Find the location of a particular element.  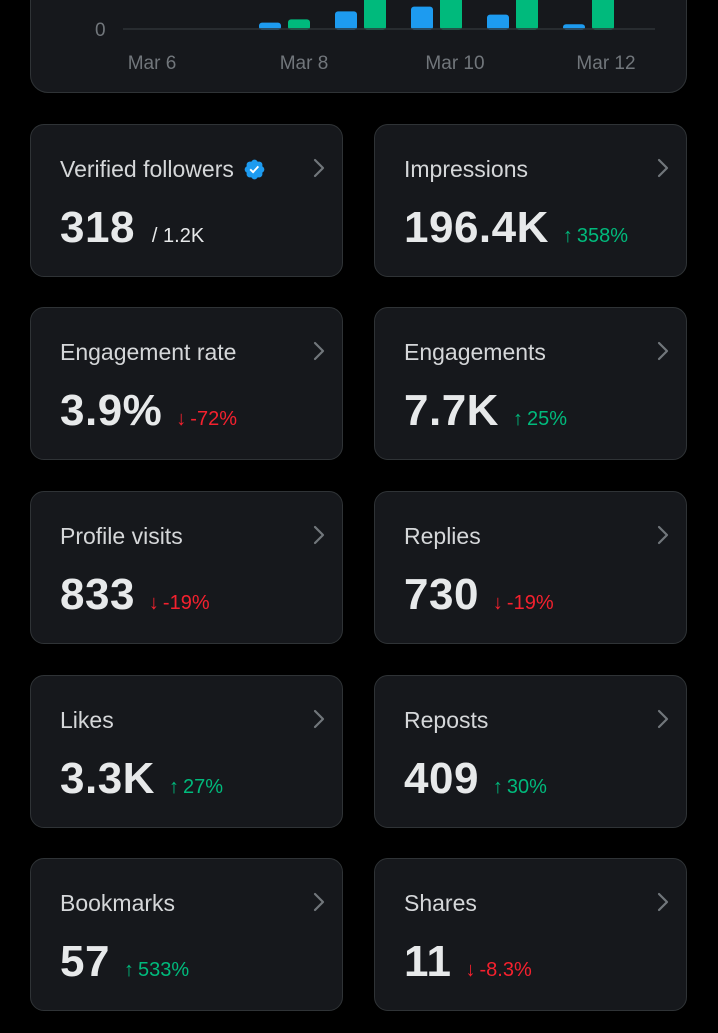

metric-value-row: 7.7K ↑ 25% is located at coordinates (485, 411).